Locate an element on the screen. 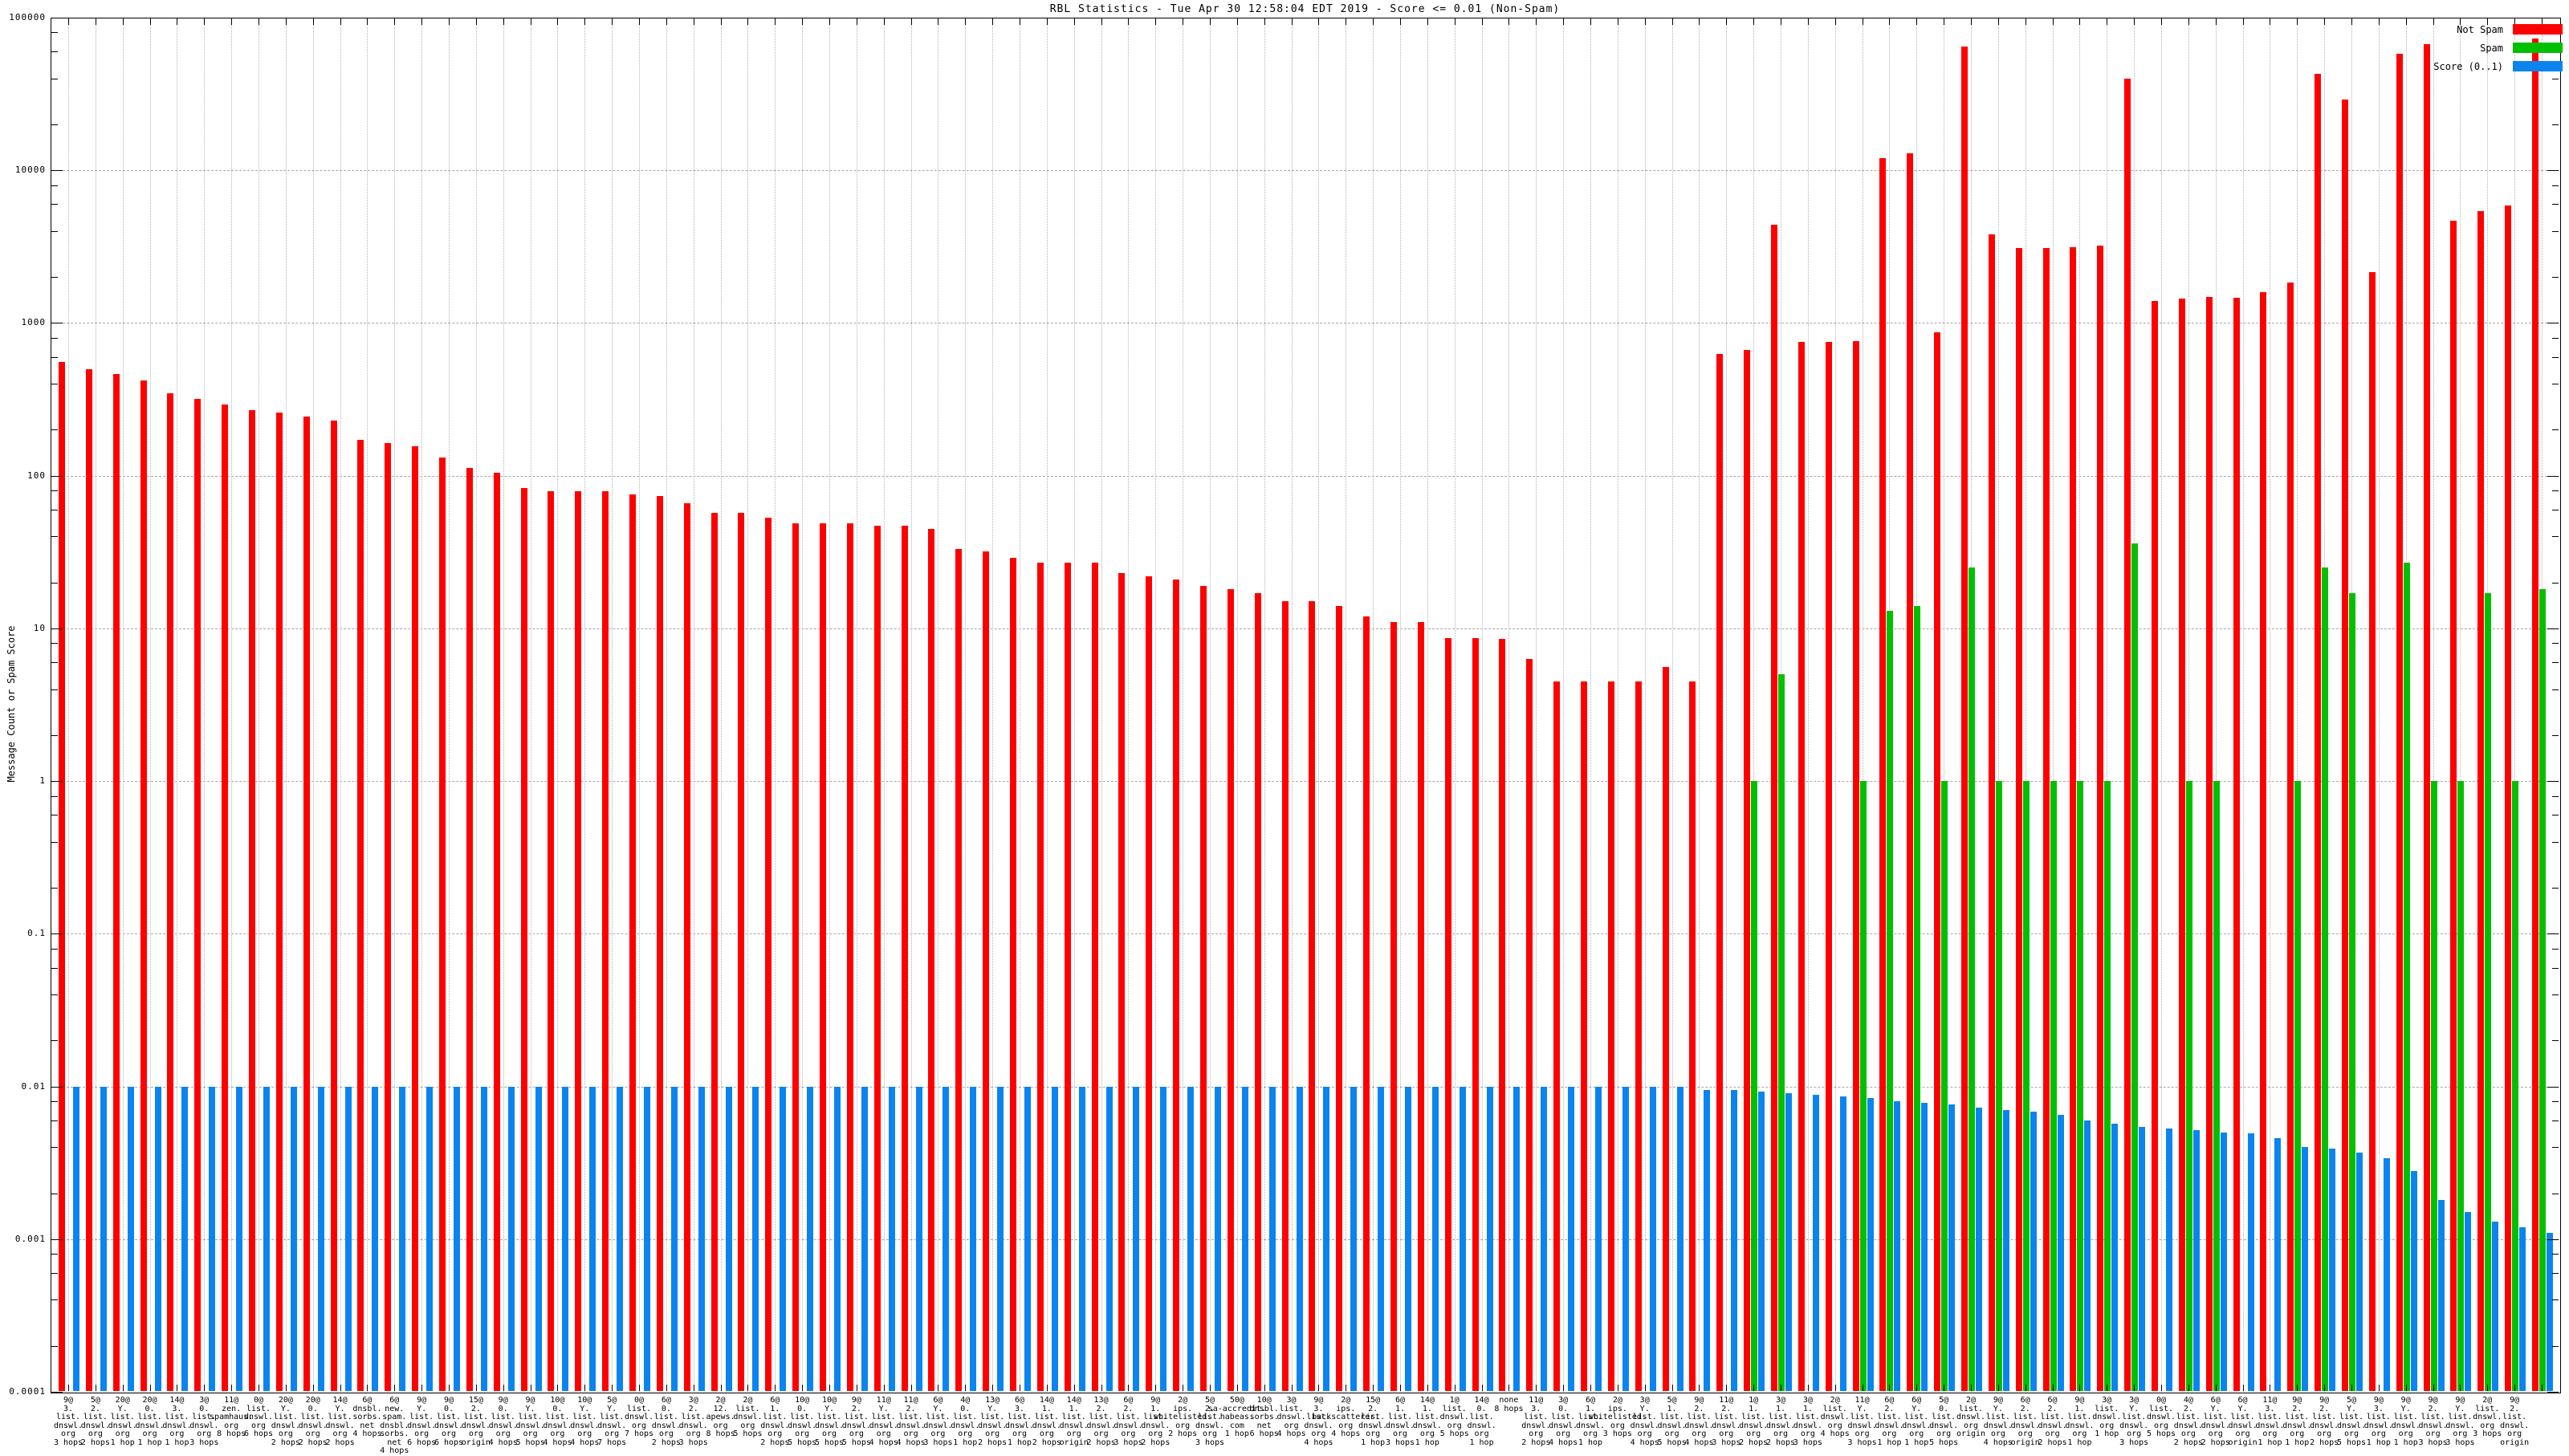 Image resolution: width=2569 pixels, height=1456 pixels. x-label: 13@ 2. list. dnswl. org 2 hops is located at coordinates (1101, 1421).